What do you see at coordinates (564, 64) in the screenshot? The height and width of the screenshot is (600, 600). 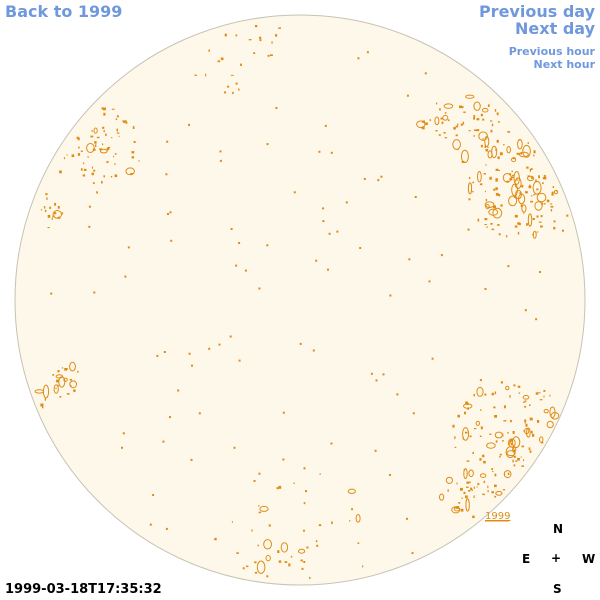 I see `next-hour-link: Next hour` at bounding box center [564, 64].